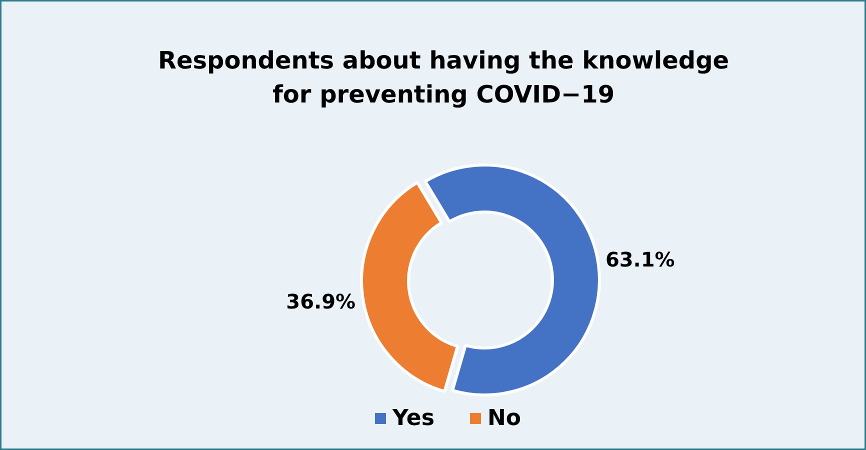 The height and width of the screenshot is (450, 866). What do you see at coordinates (640, 260) in the screenshot?
I see `data-label: 63.1%` at bounding box center [640, 260].